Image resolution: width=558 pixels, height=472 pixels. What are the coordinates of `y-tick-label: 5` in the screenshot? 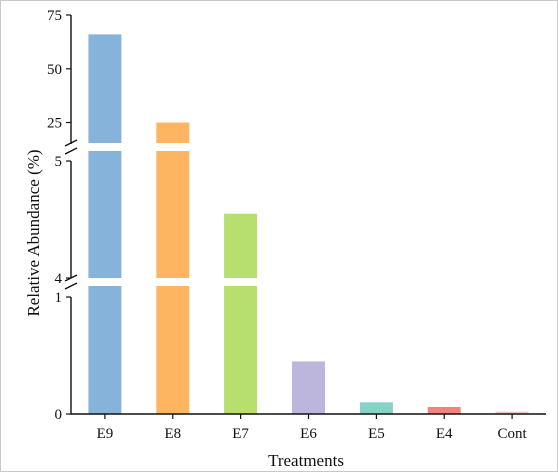 It's located at (59, 162).